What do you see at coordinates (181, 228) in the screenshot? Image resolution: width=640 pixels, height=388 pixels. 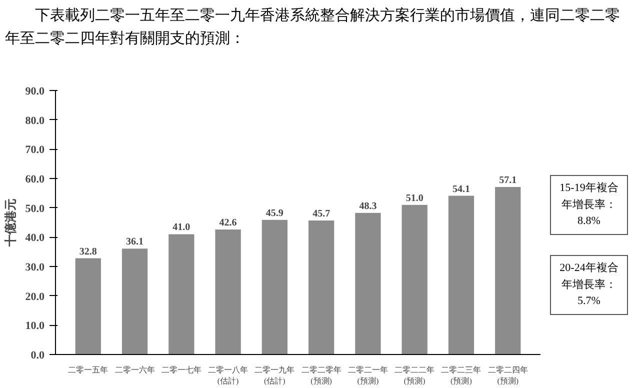 I see `data-label: 41.0` at bounding box center [181, 228].